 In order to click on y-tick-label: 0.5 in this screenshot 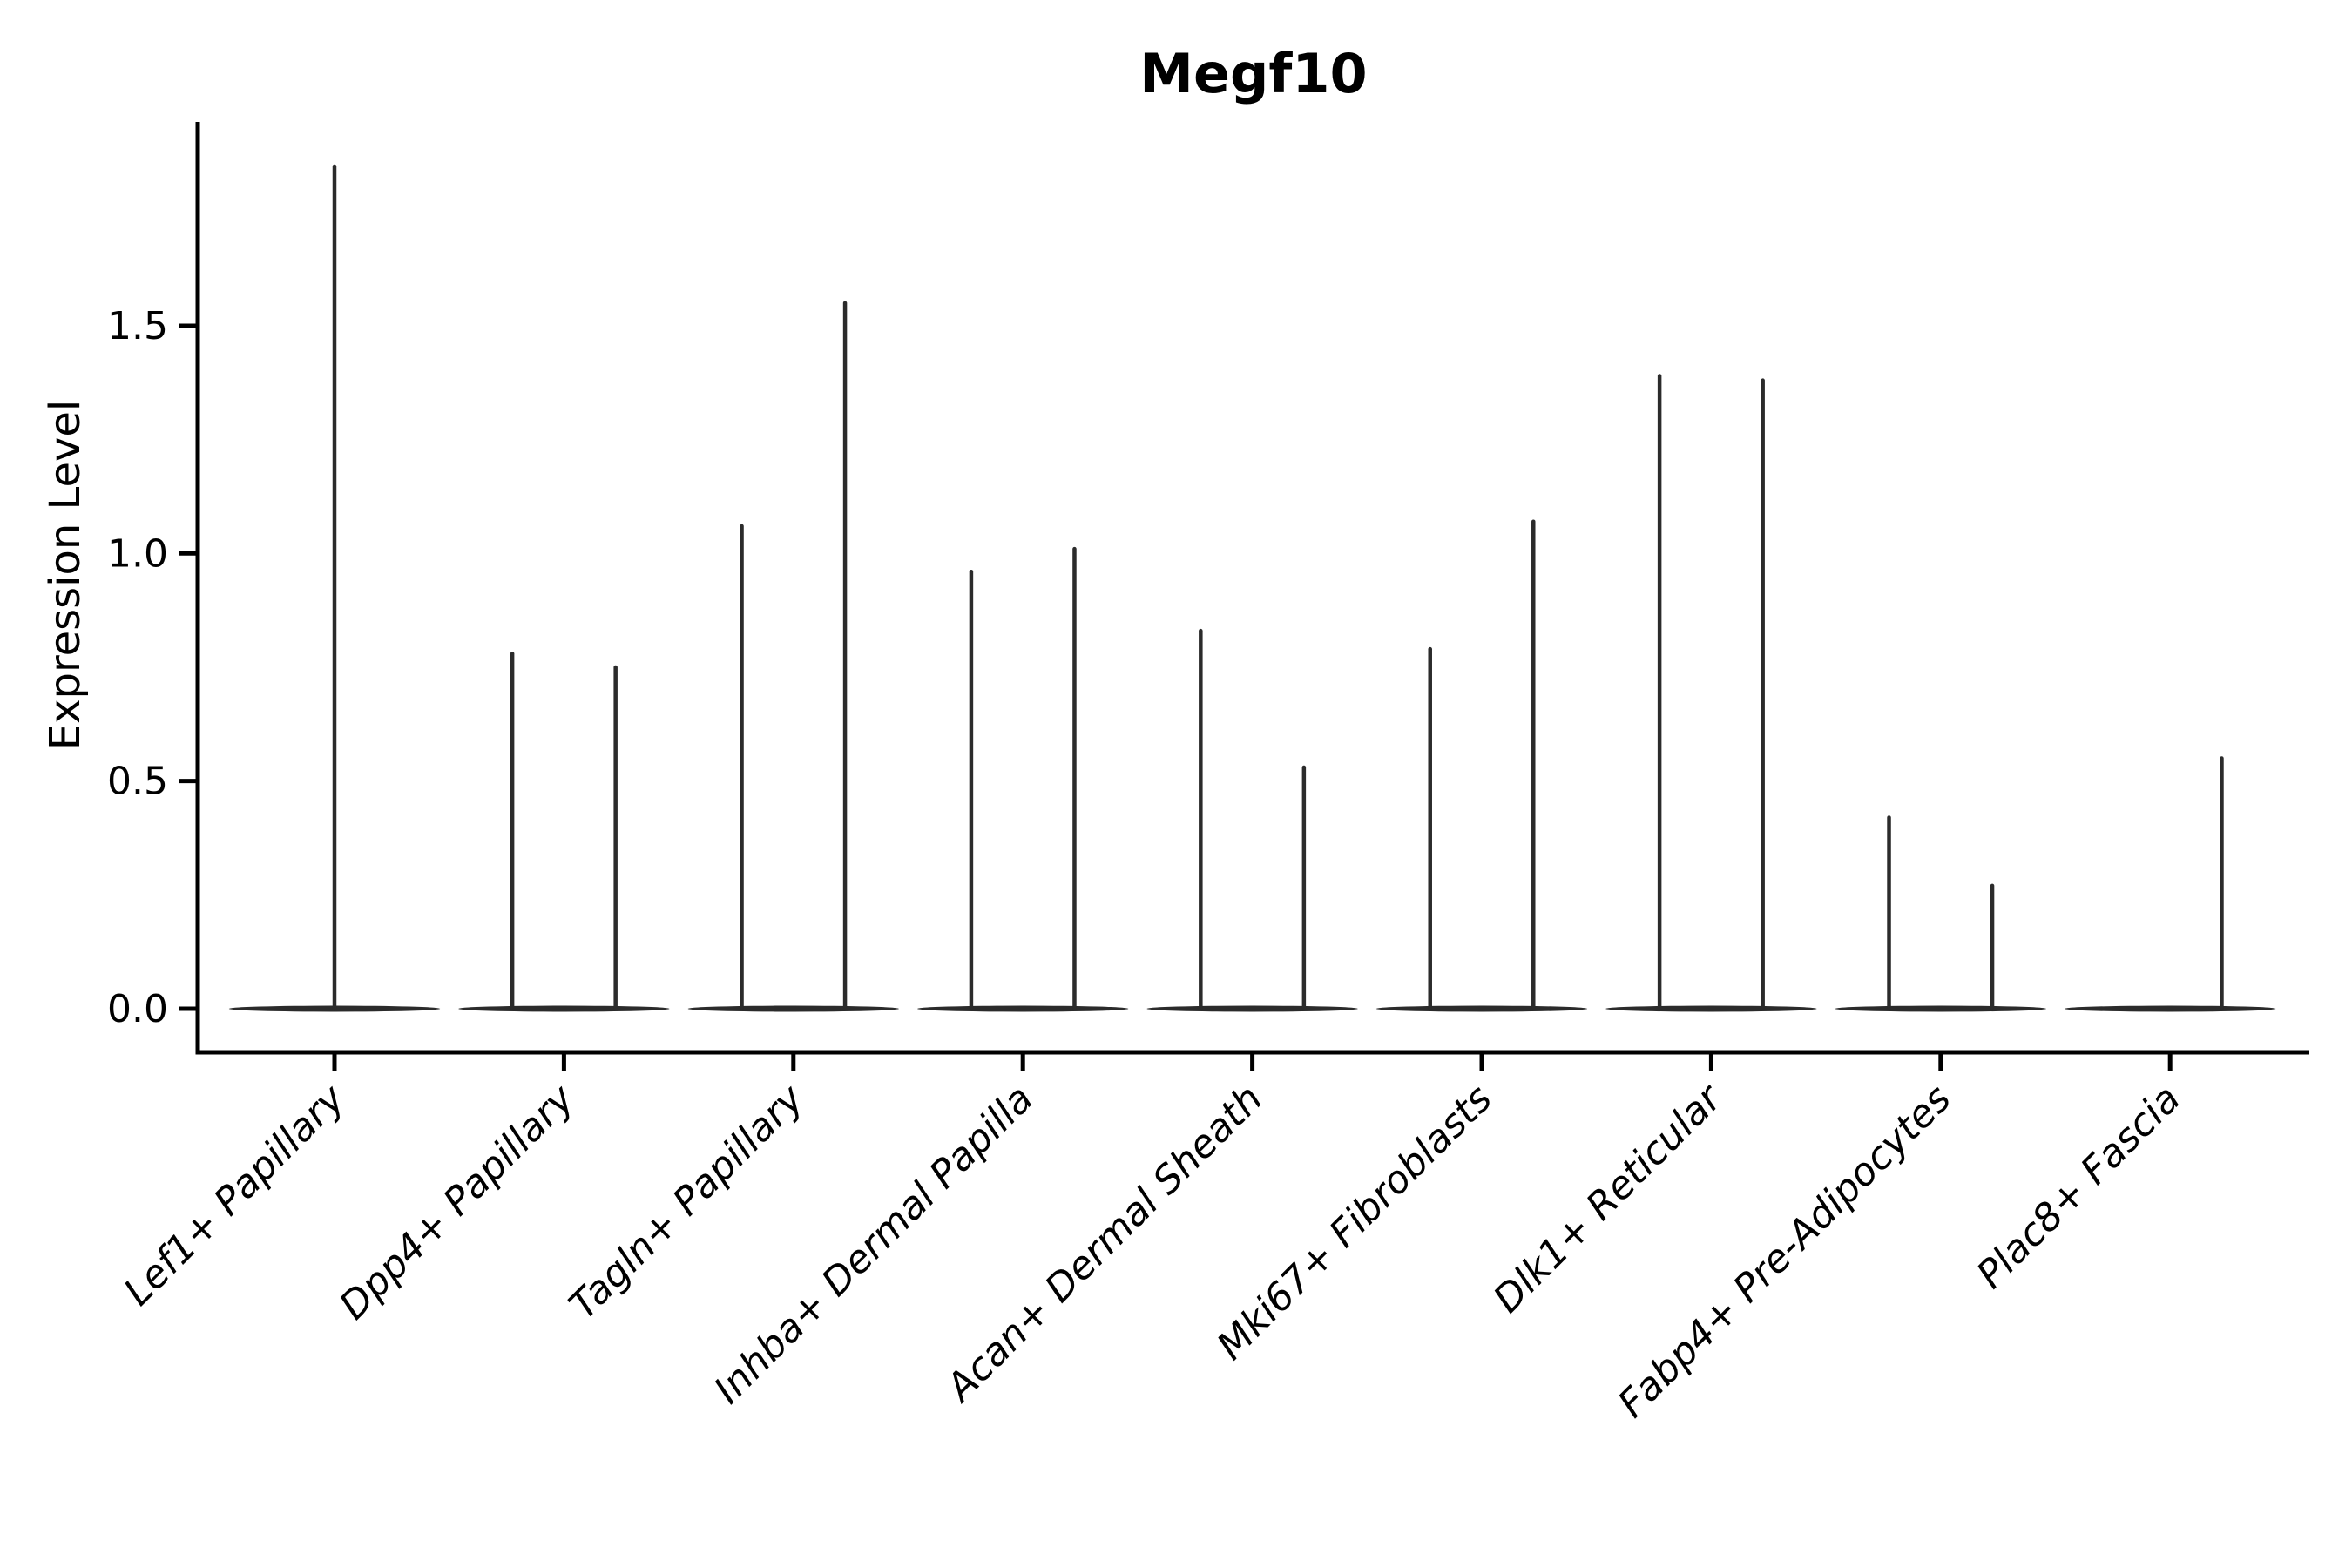, I will do `click(137, 782)`.